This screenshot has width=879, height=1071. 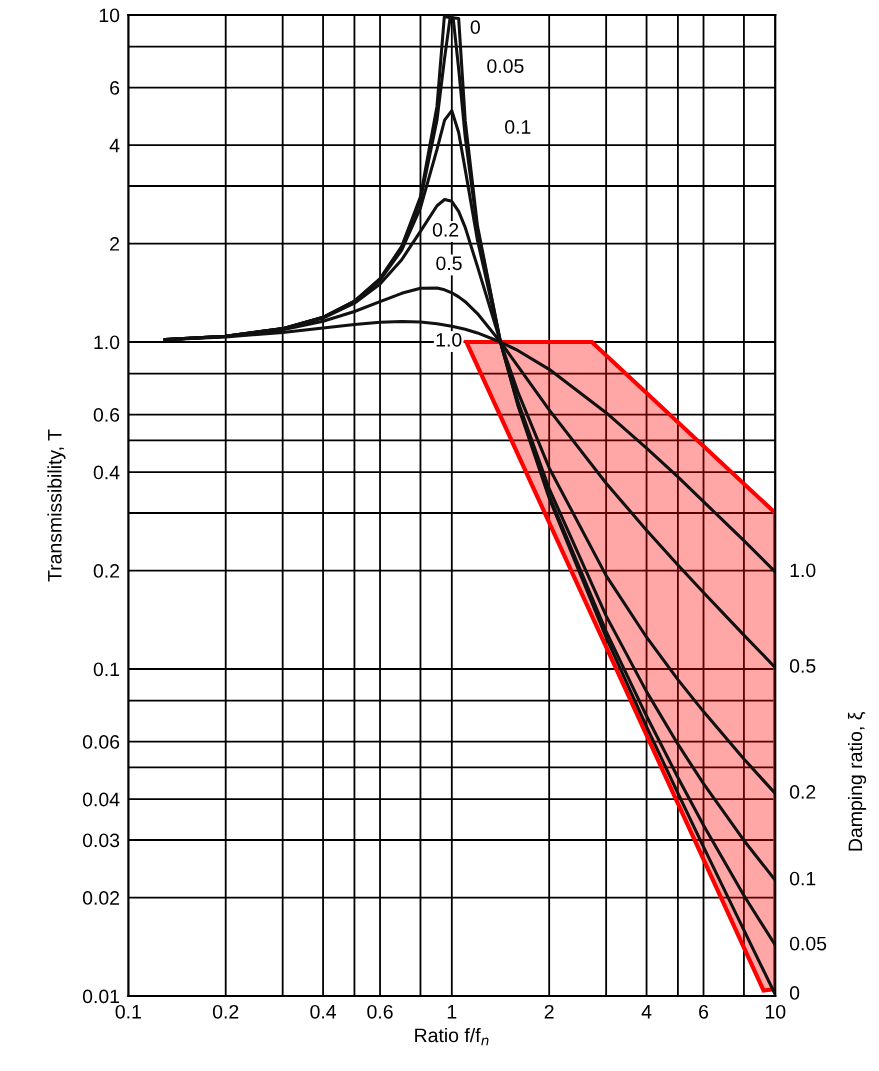 What do you see at coordinates (225, 1011) in the screenshot?
I see `x-tick-label: 0.2` at bounding box center [225, 1011].